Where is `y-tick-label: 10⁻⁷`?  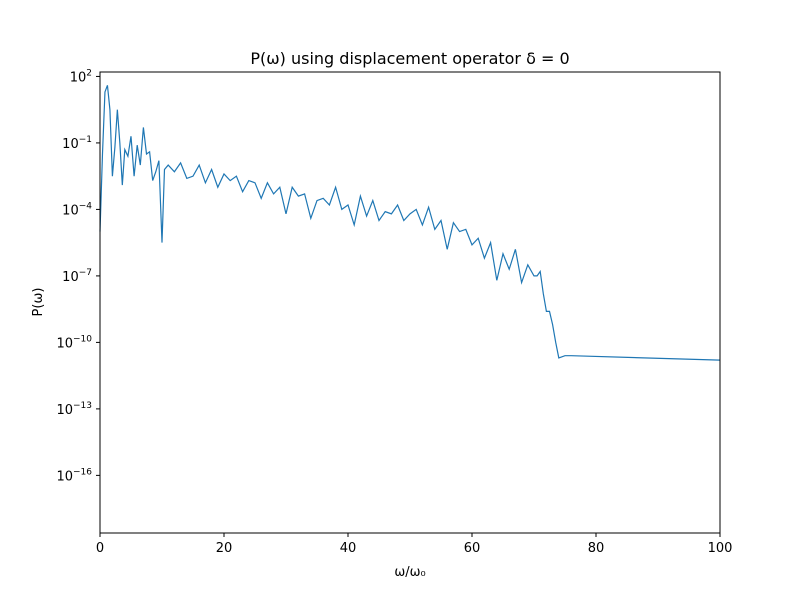
y-tick-label: 10⁻⁷ is located at coordinates (77, 276).